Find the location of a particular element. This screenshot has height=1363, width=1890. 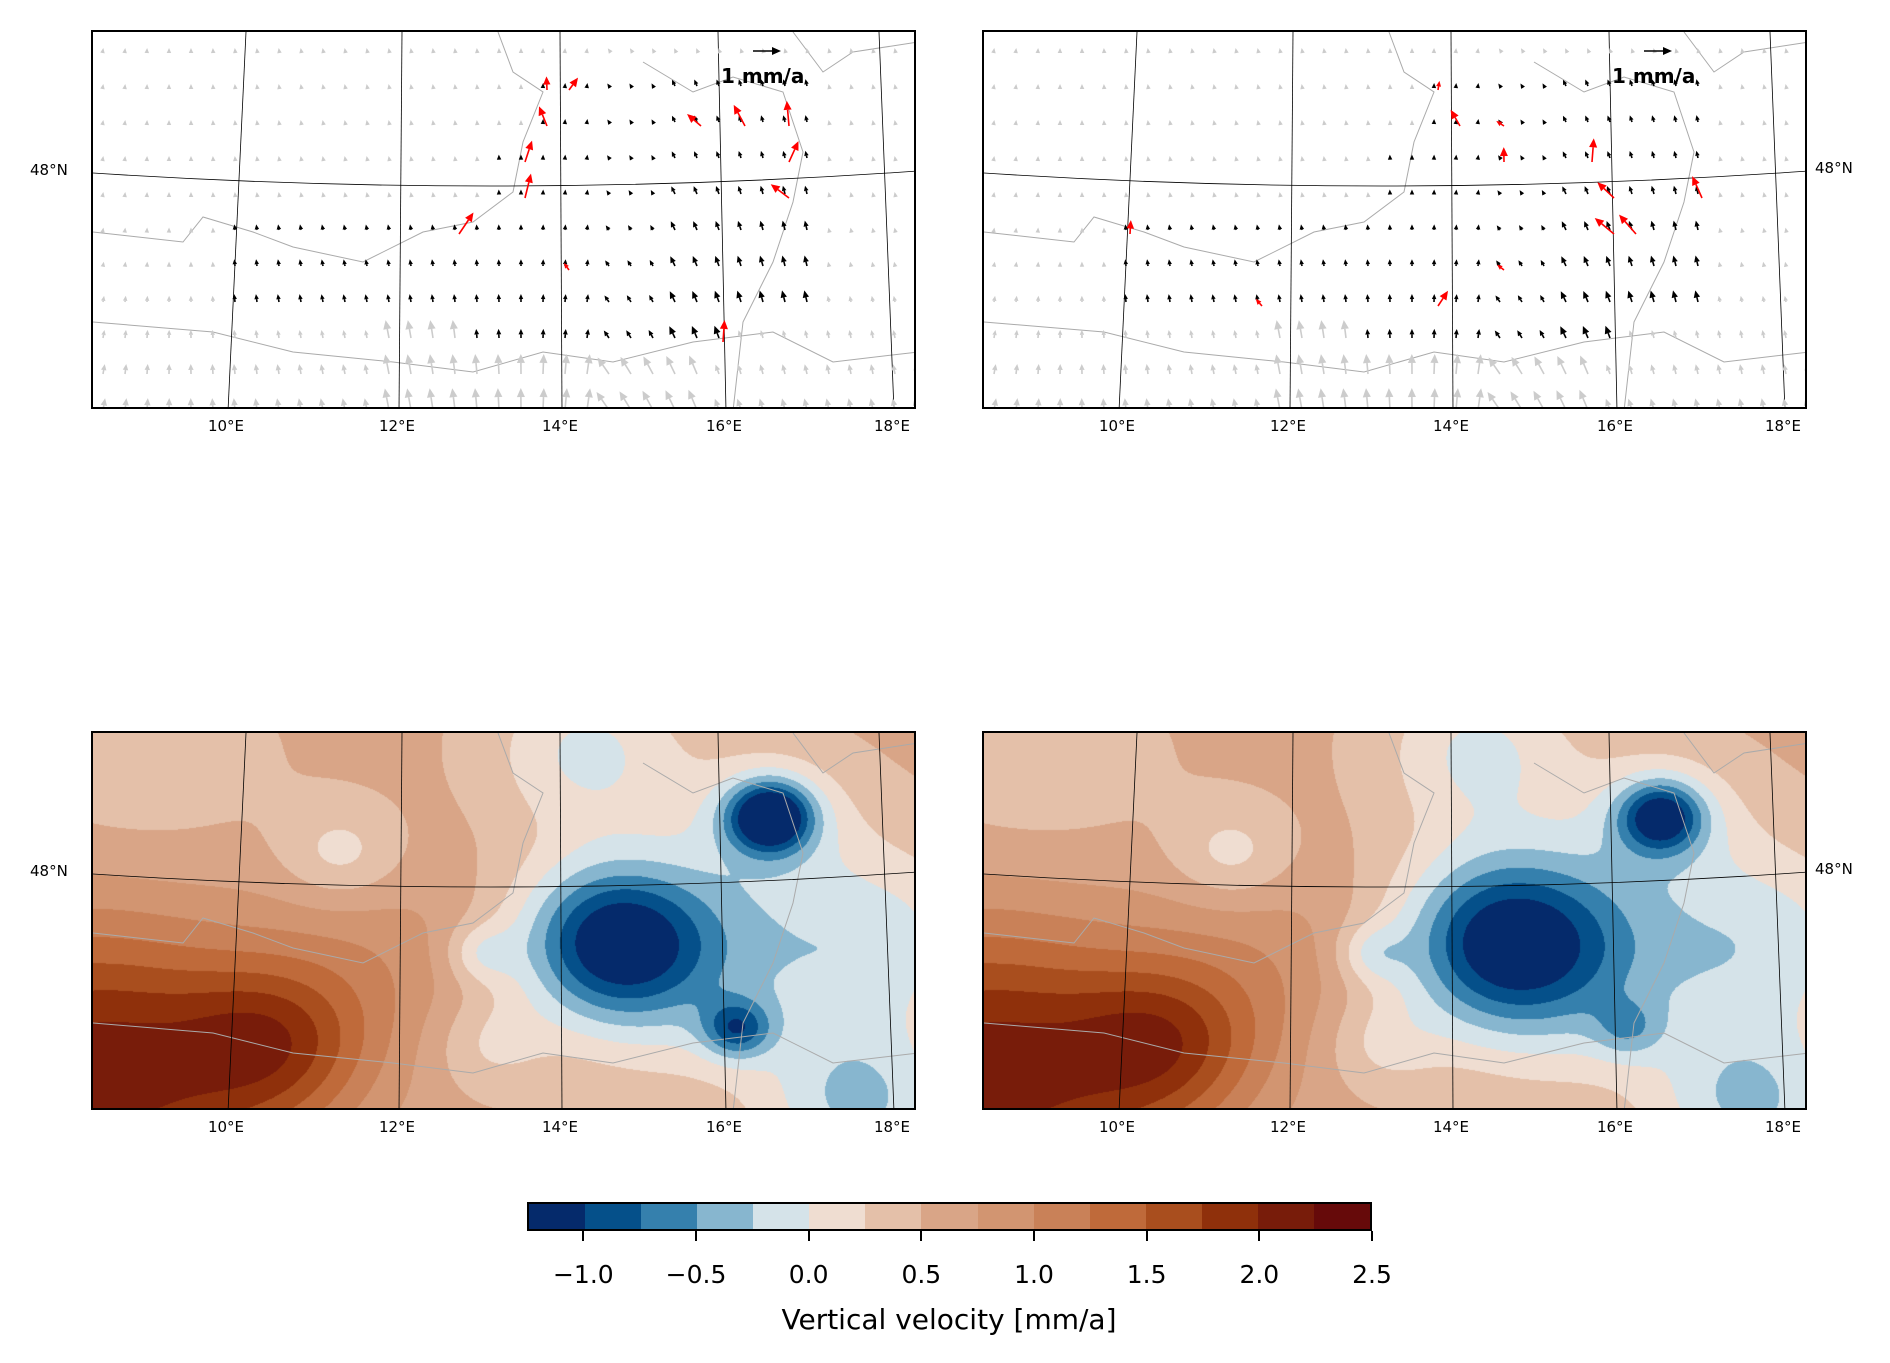

colorbar-tick is located at coordinates (808, 1236).